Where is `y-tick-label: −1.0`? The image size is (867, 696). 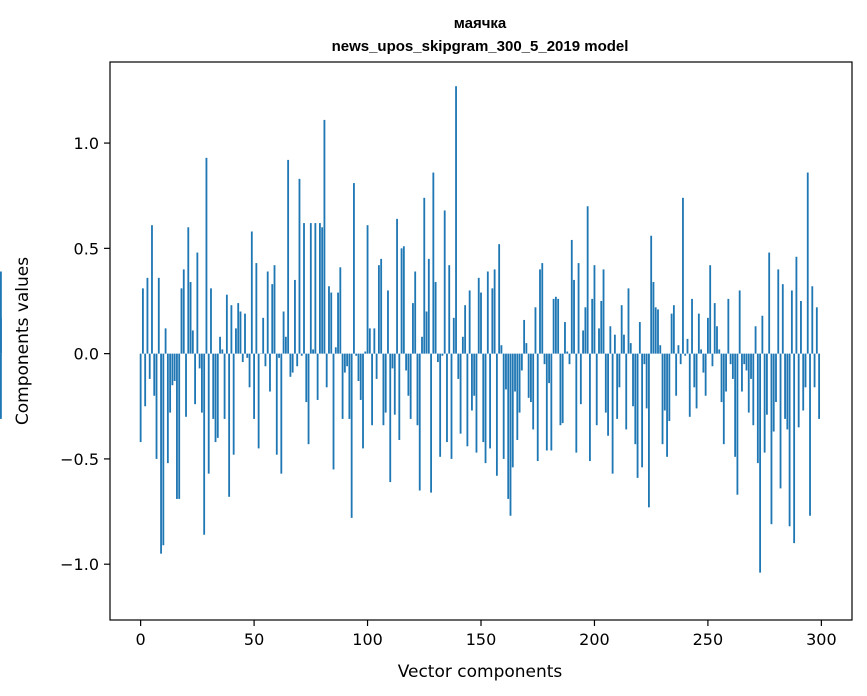 y-tick-label: −1.0 is located at coordinates (79, 564).